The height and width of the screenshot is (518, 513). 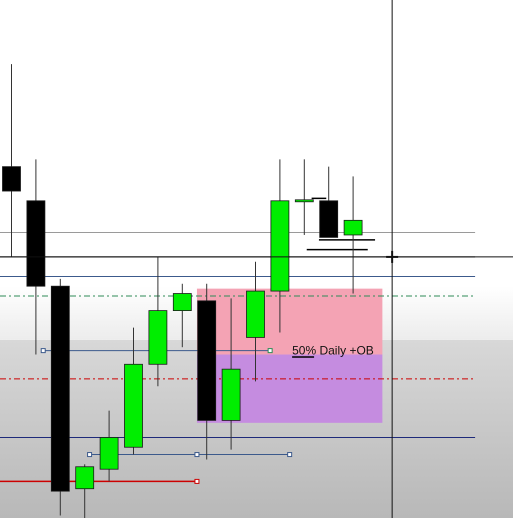 I want to click on order-block-upper-zone, so click(x=289, y=321).